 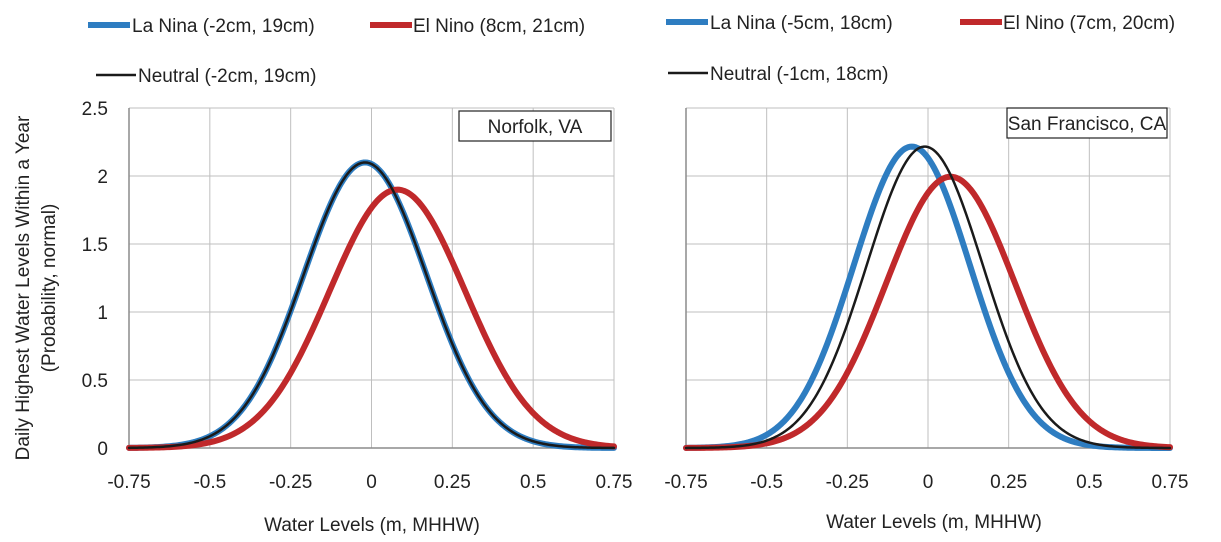 I want to click on chart-title-norfolk: Norfolk, VA, so click(x=535, y=126).